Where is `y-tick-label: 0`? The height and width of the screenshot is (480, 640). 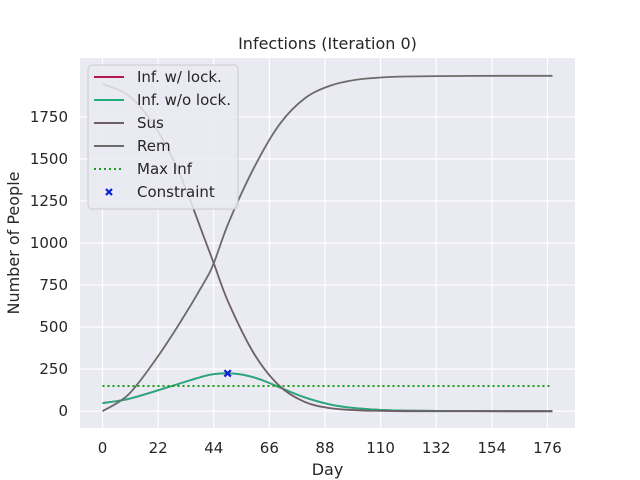 y-tick-label: 0 is located at coordinates (63, 411).